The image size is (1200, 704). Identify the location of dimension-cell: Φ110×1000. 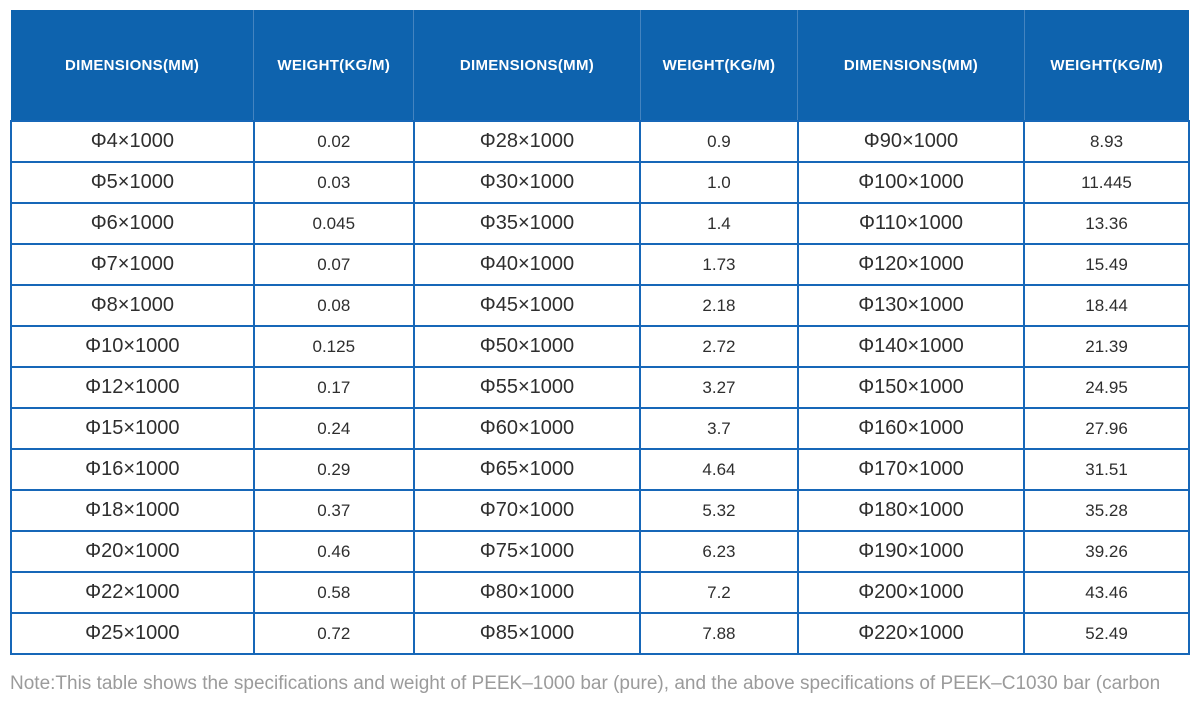
(911, 223).